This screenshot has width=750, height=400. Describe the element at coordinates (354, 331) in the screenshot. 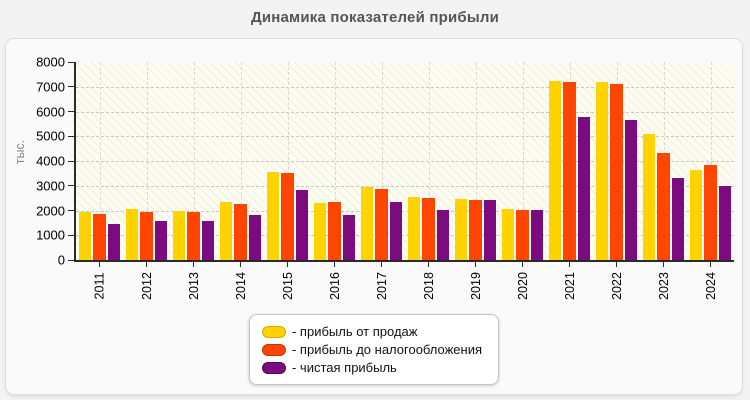

I see `legend-label: - прибыль от продаж` at that location.